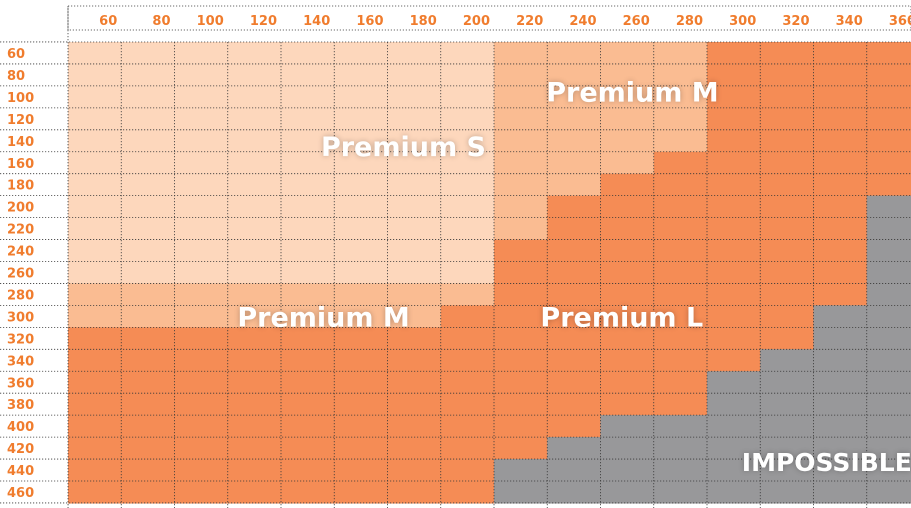 Image resolution: width=911 pixels, height=508 pixels. What do you see at coordinates (849, 21) in the screenshot?
I see `x-tick-label: 340` at bounding box center [849, 21].